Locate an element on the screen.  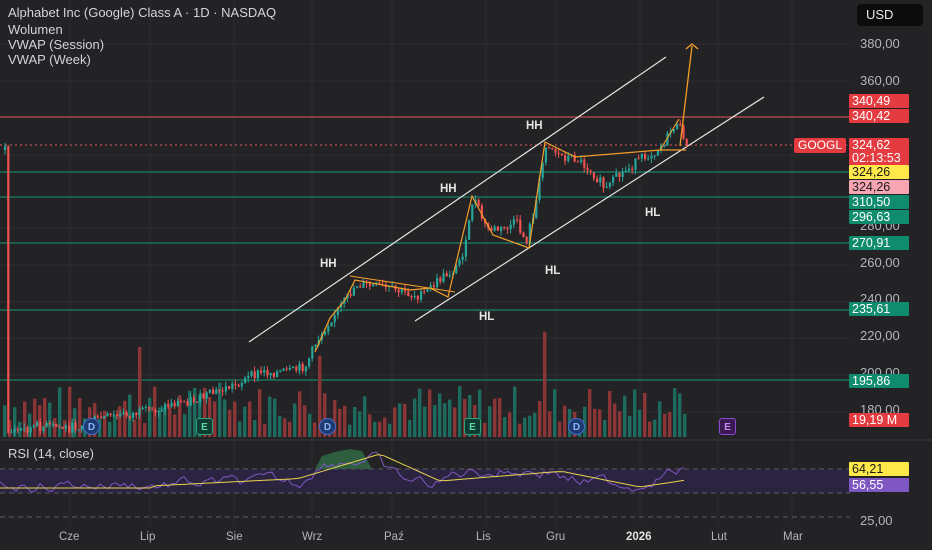
price-badge: 270,91 is located at coordinates (879, 243).